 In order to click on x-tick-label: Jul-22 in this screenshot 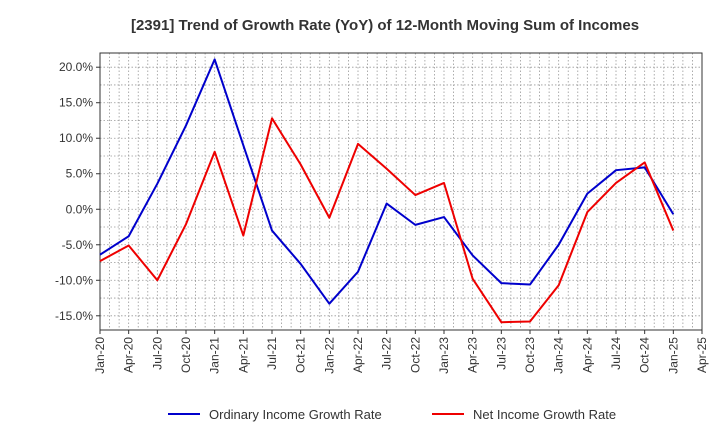, I will do `click(387, 353)`.